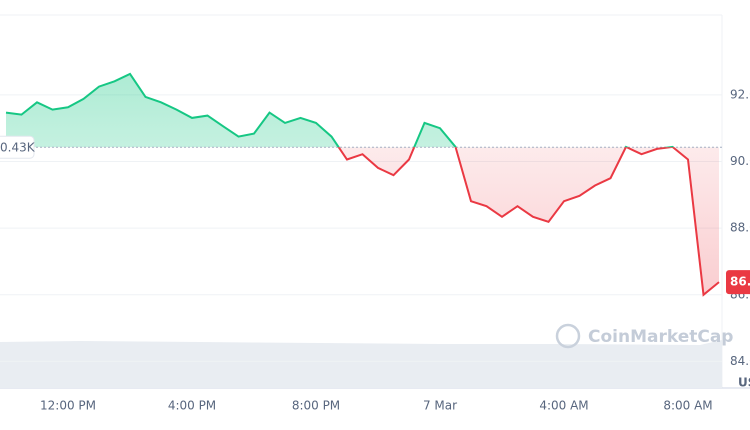  I want to click on y-tick-label: 88.0, so click(740, 228).